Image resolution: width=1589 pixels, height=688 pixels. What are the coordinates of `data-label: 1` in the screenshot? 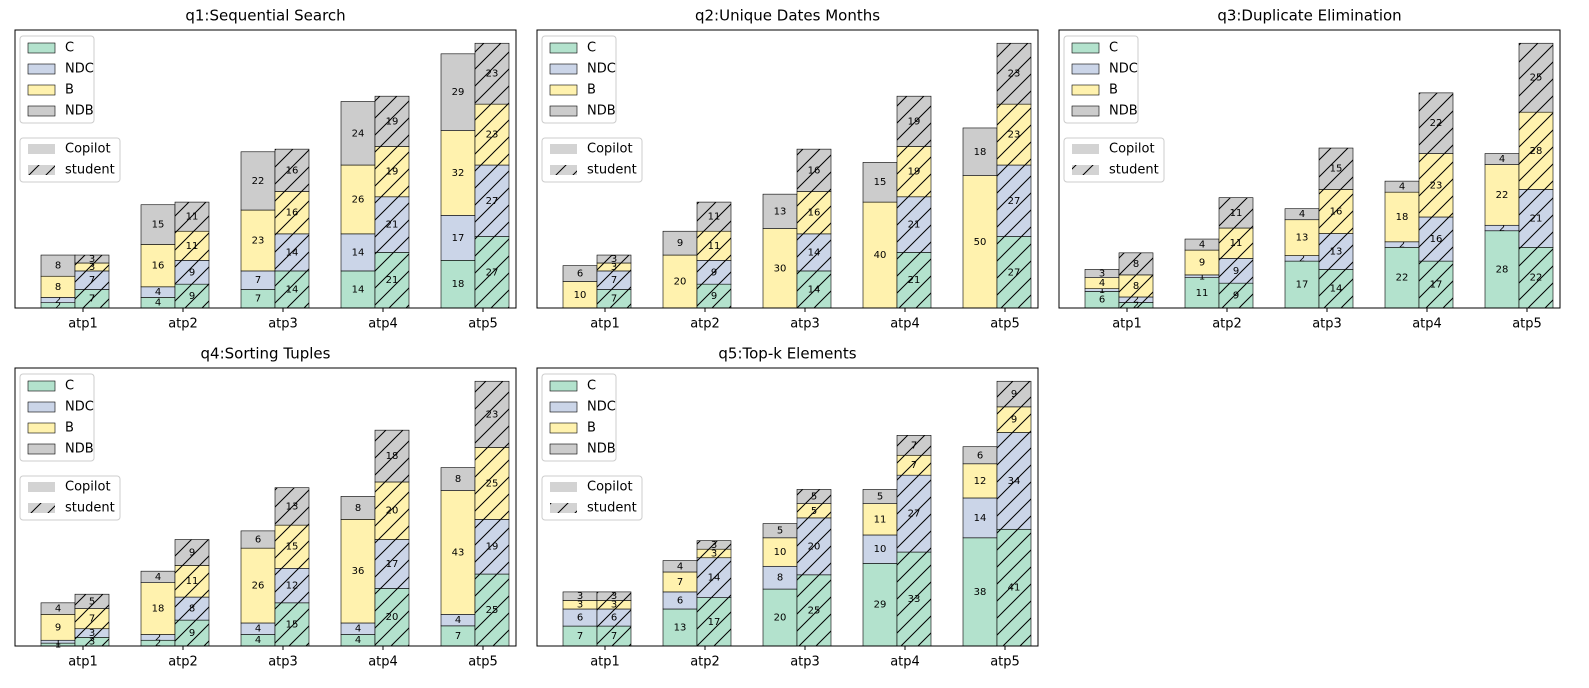 It's located at (1102, 290).